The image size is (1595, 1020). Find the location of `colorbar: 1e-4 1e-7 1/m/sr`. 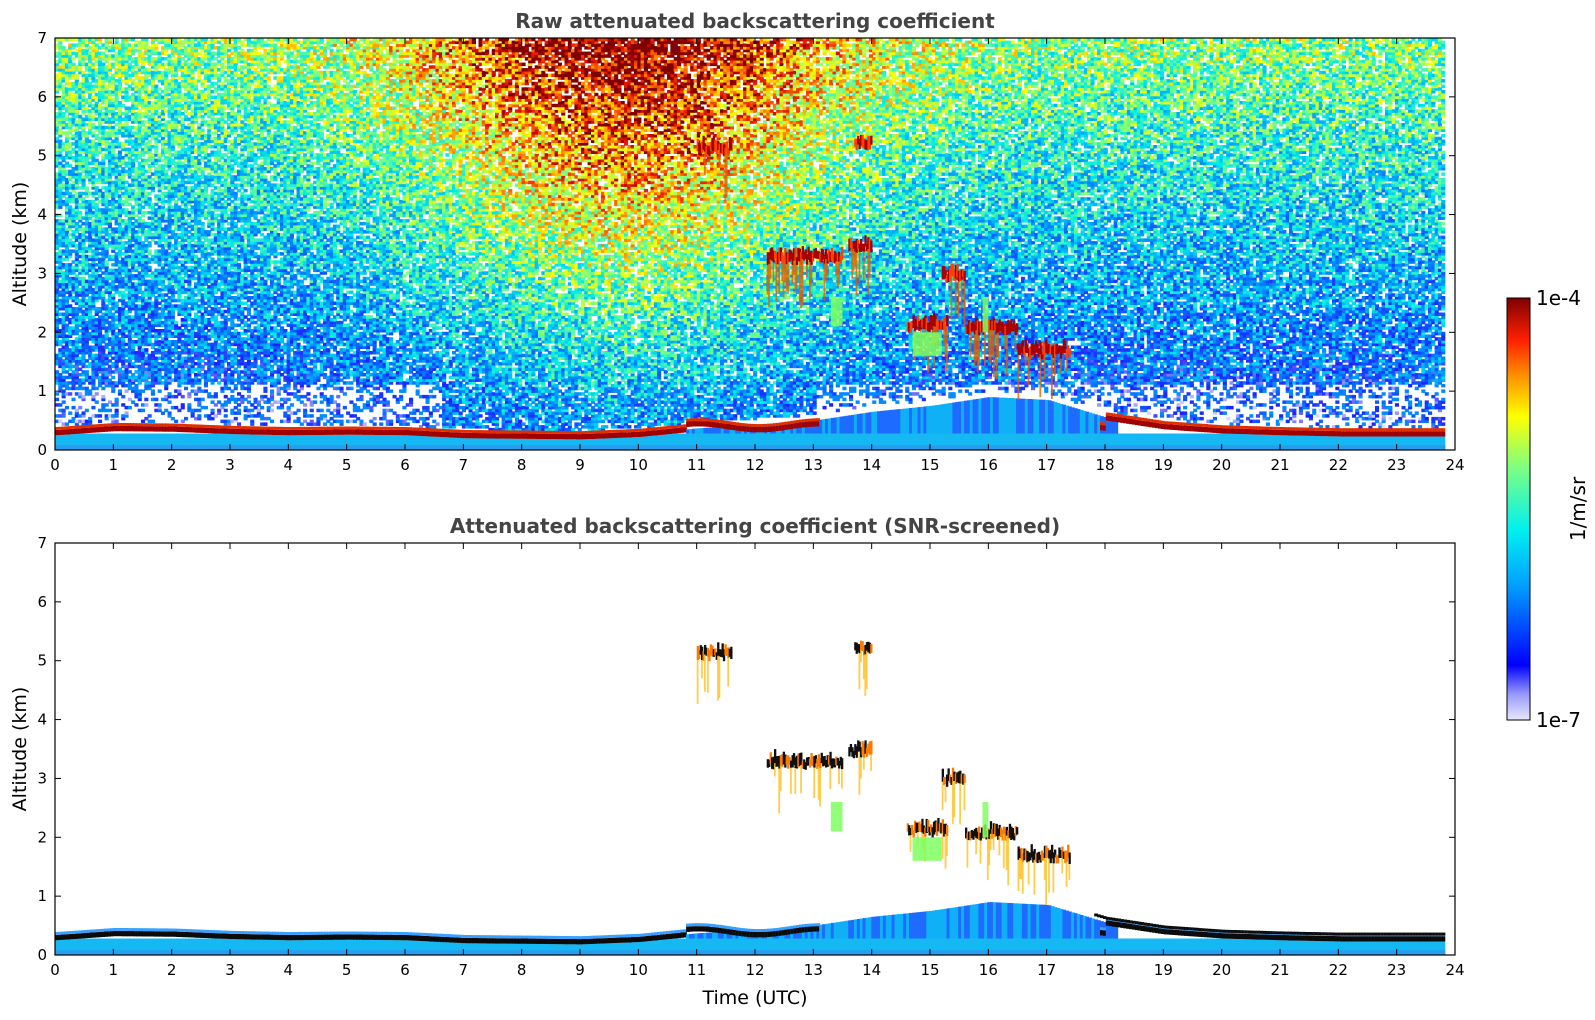

colorbar: 1e-4 1e-7 1/m/sr is located at coordinates (1548, 509).